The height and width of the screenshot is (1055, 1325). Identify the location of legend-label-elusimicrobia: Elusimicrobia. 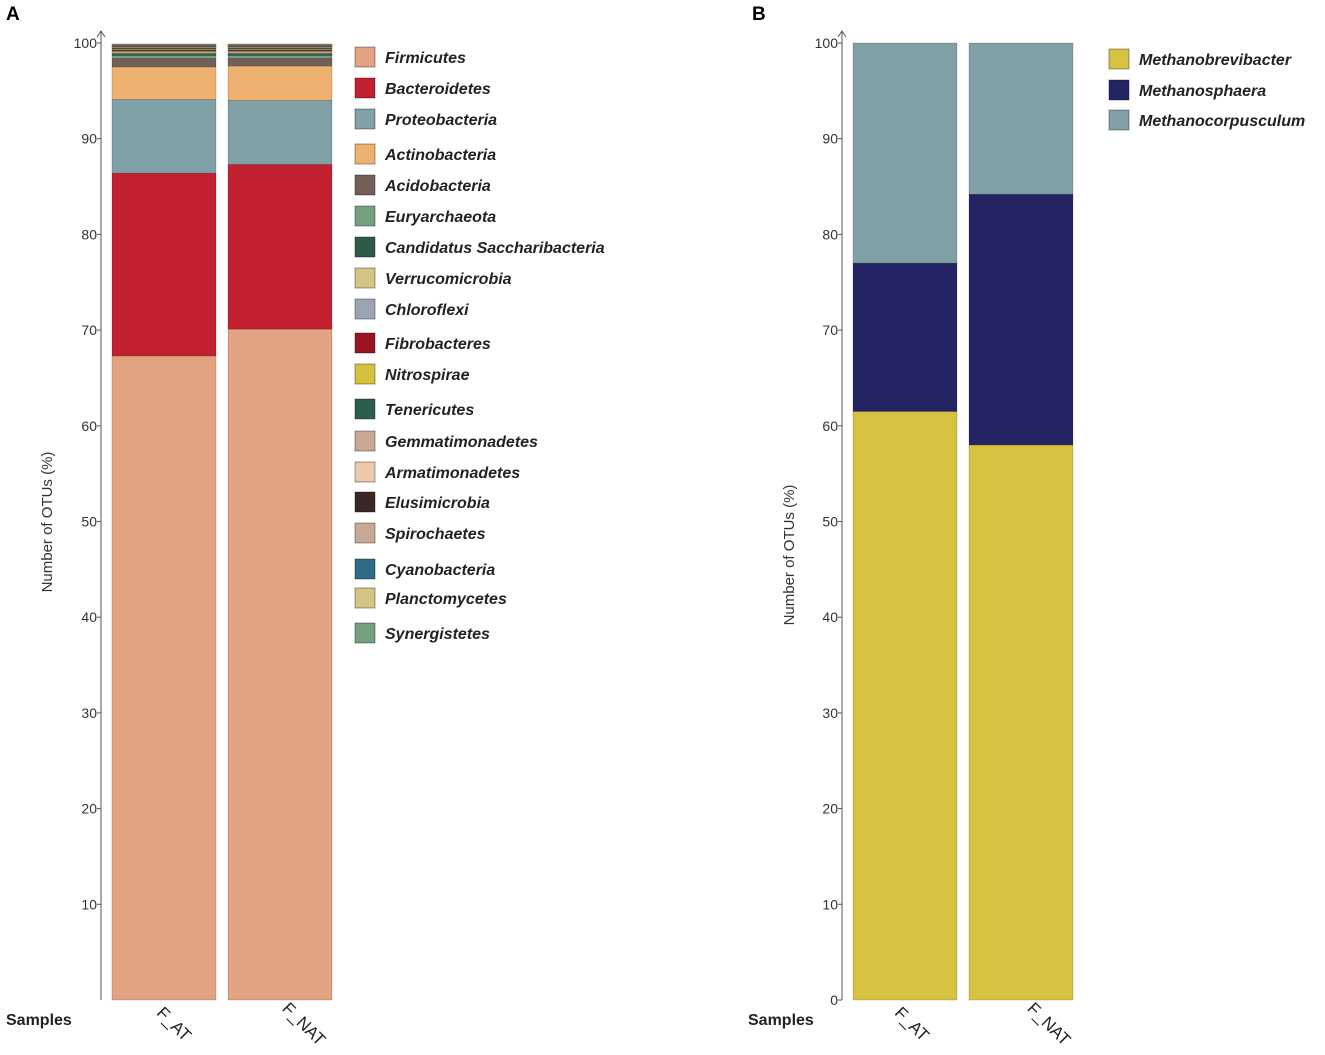
(437, 503).